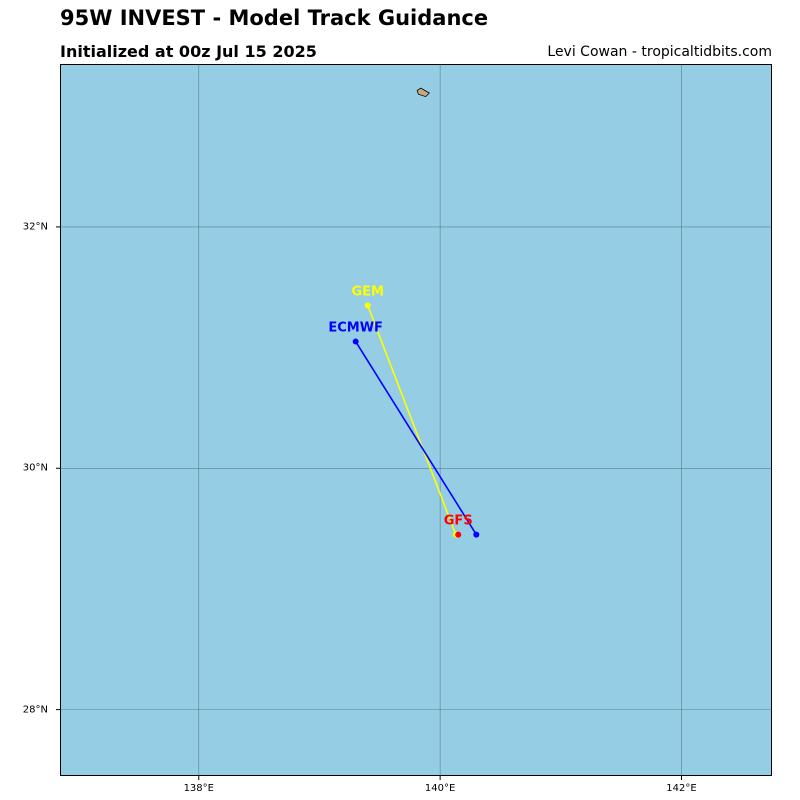 The width and height of the screenshot is (800, 800). I want to click on lon-tick-label: 142°E, so click(681, 788).